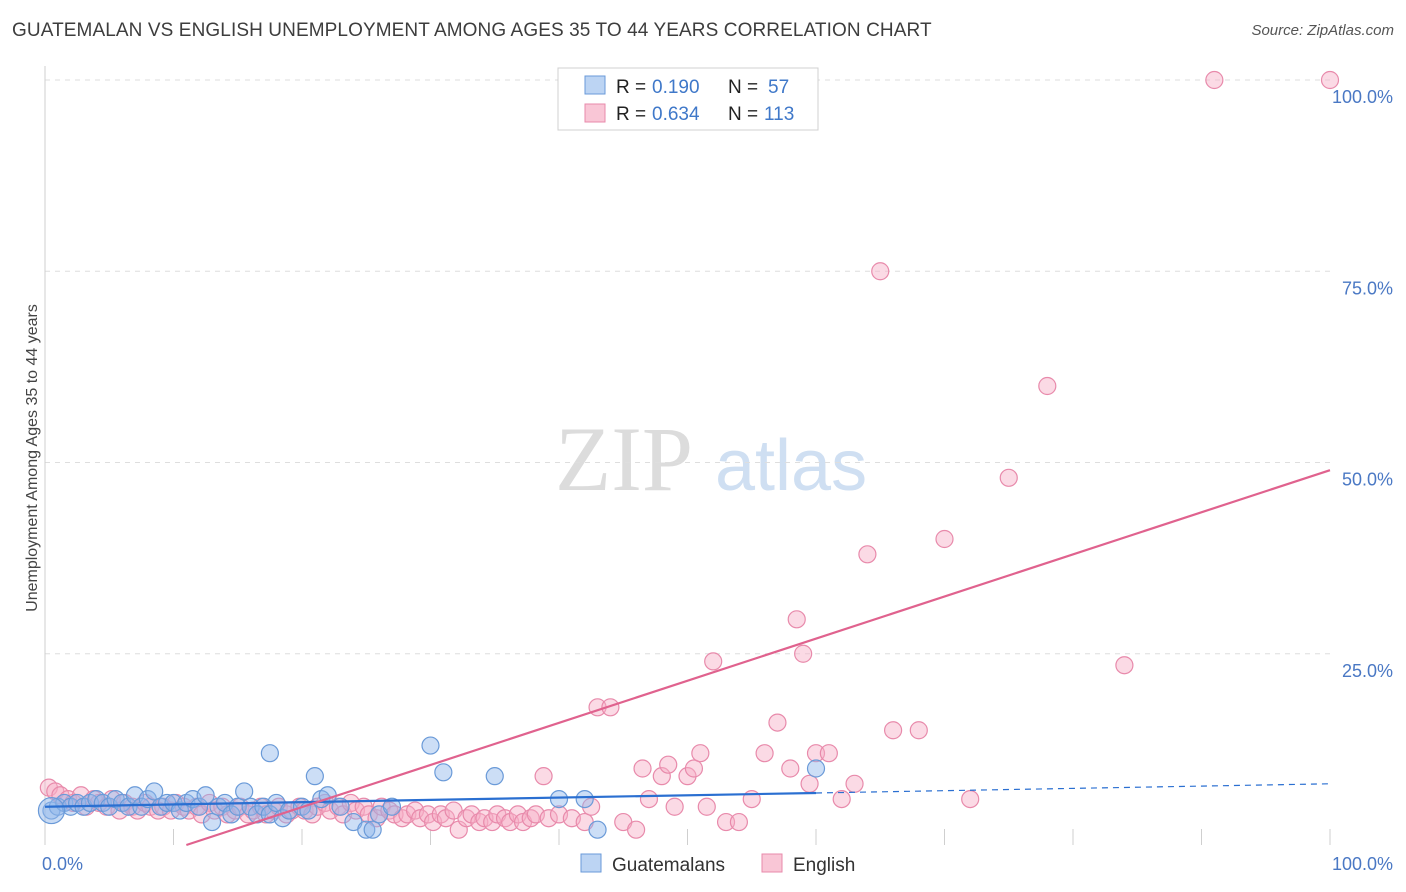  Describe the element at coordinates (676, 87) in the screenshot. I see `legend-r-value-1: 0.190` at that location.